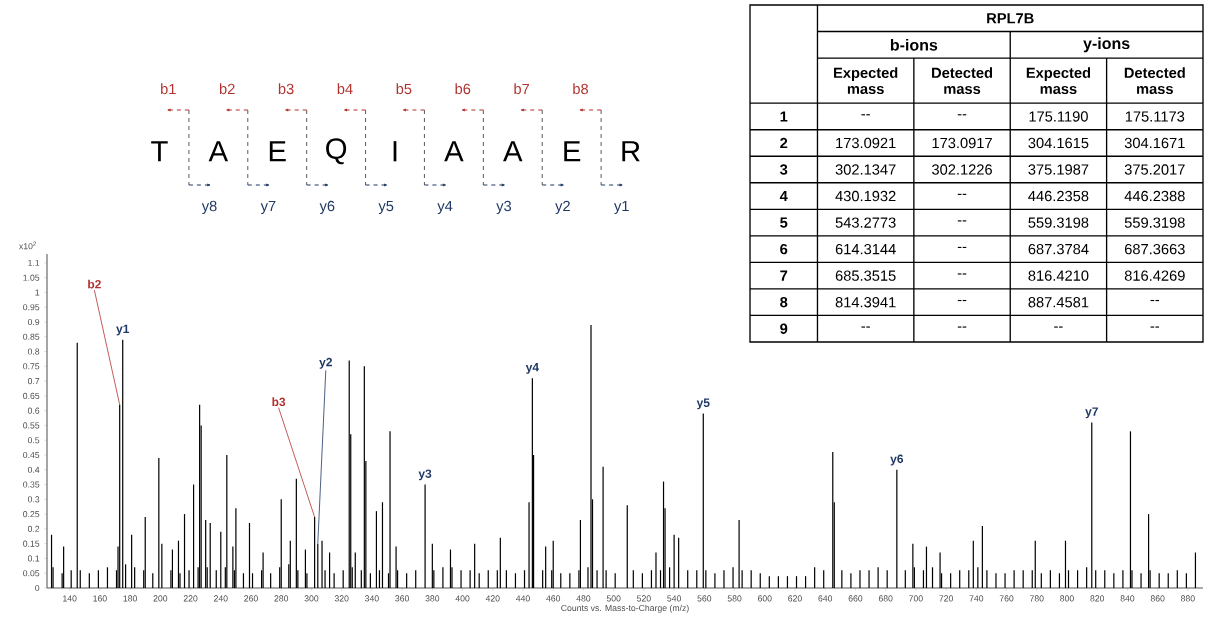 This screenshot has height=628, width=1208. I want to click on x-tick-label: 400, so click(462, 598).